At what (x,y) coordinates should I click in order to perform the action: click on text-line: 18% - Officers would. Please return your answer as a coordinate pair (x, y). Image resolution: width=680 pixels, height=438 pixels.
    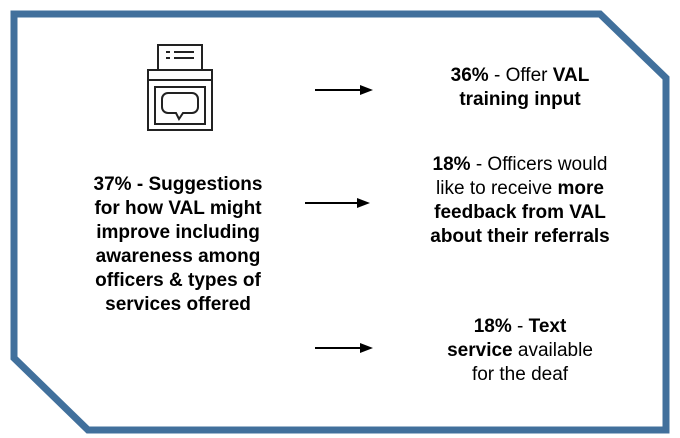
    Looking at the image, I should click on (520, 165).